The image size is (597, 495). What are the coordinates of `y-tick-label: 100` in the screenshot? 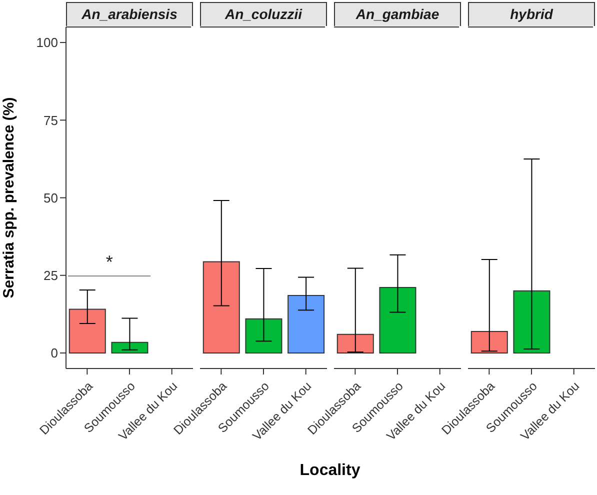 It's located at (47, 42).